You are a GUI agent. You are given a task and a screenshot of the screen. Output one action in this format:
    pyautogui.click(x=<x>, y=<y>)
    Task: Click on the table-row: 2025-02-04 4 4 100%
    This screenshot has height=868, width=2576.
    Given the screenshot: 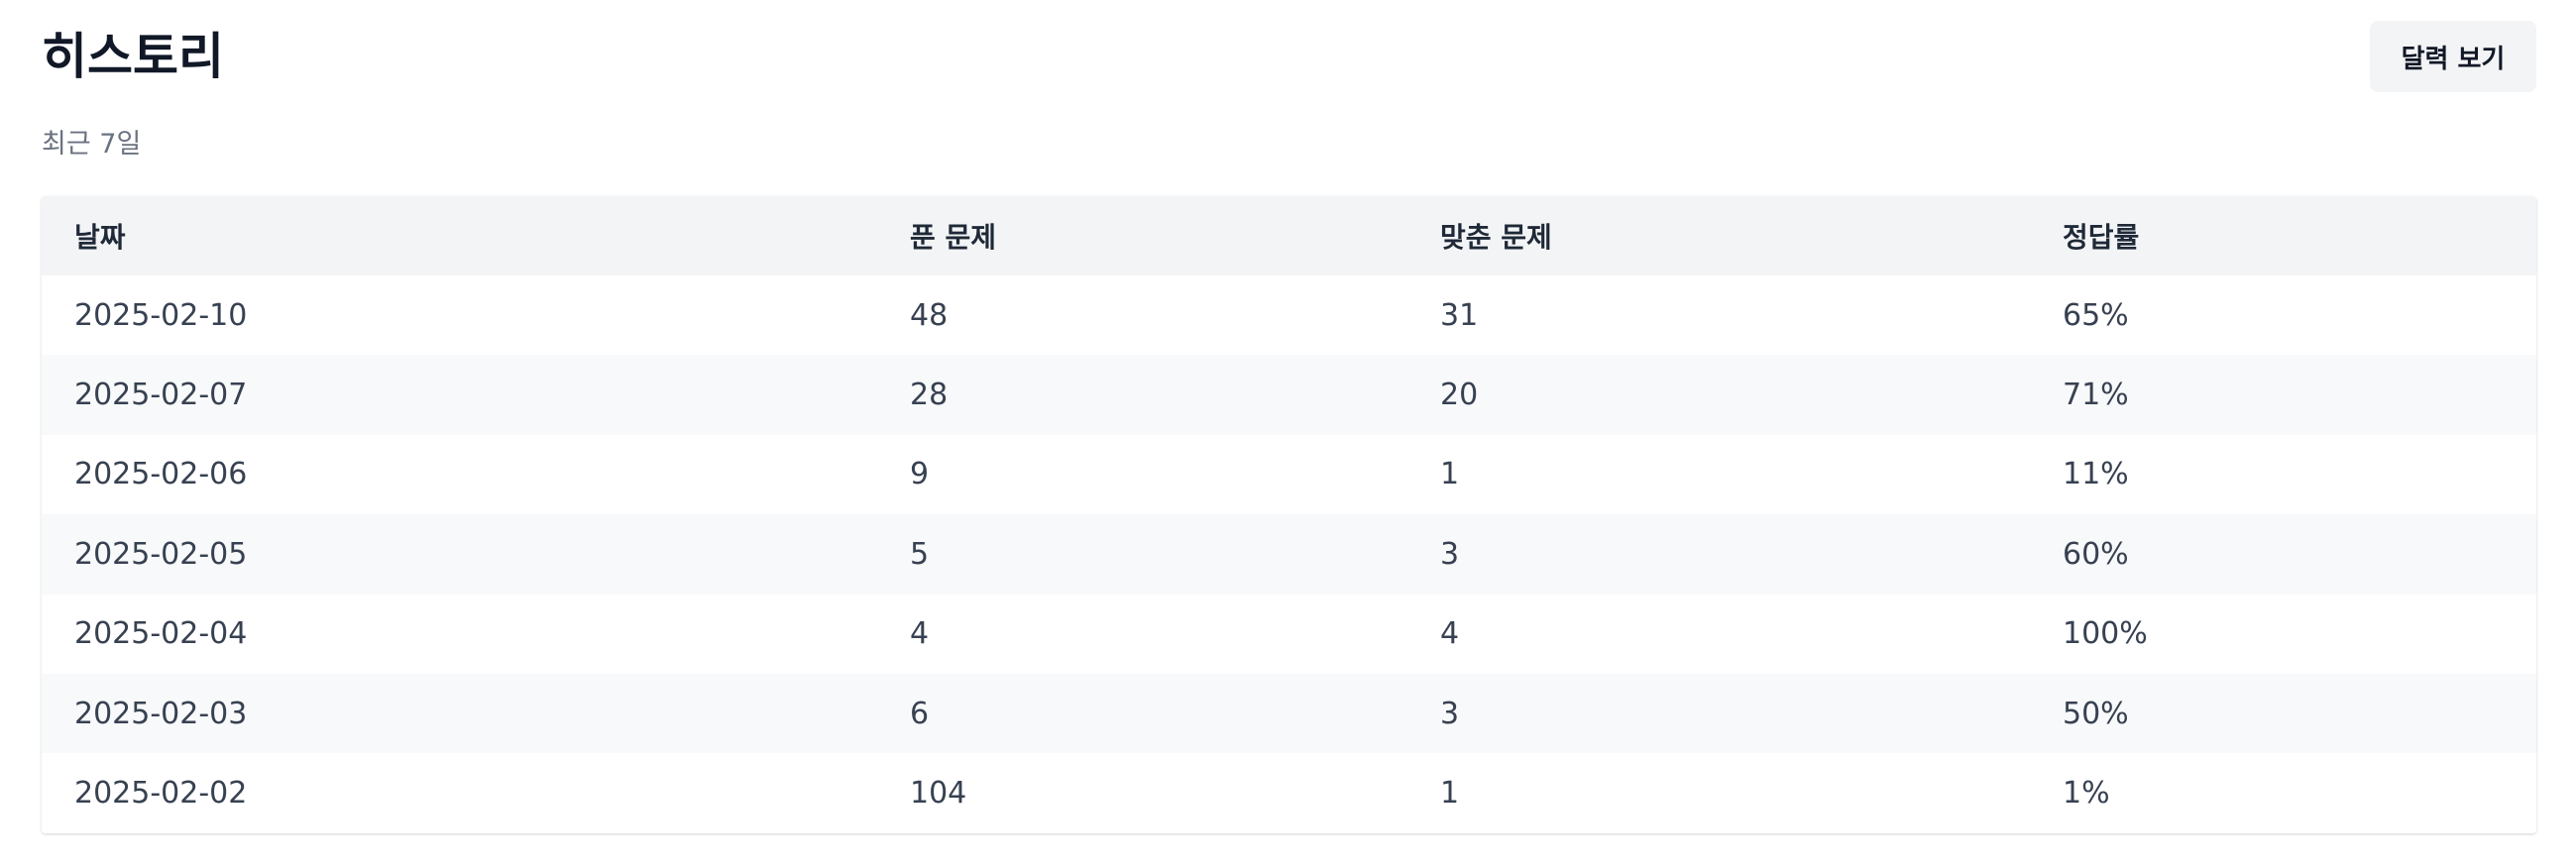 What is the action you would take?
    pyautogui.click(x=1289, y=634)
    